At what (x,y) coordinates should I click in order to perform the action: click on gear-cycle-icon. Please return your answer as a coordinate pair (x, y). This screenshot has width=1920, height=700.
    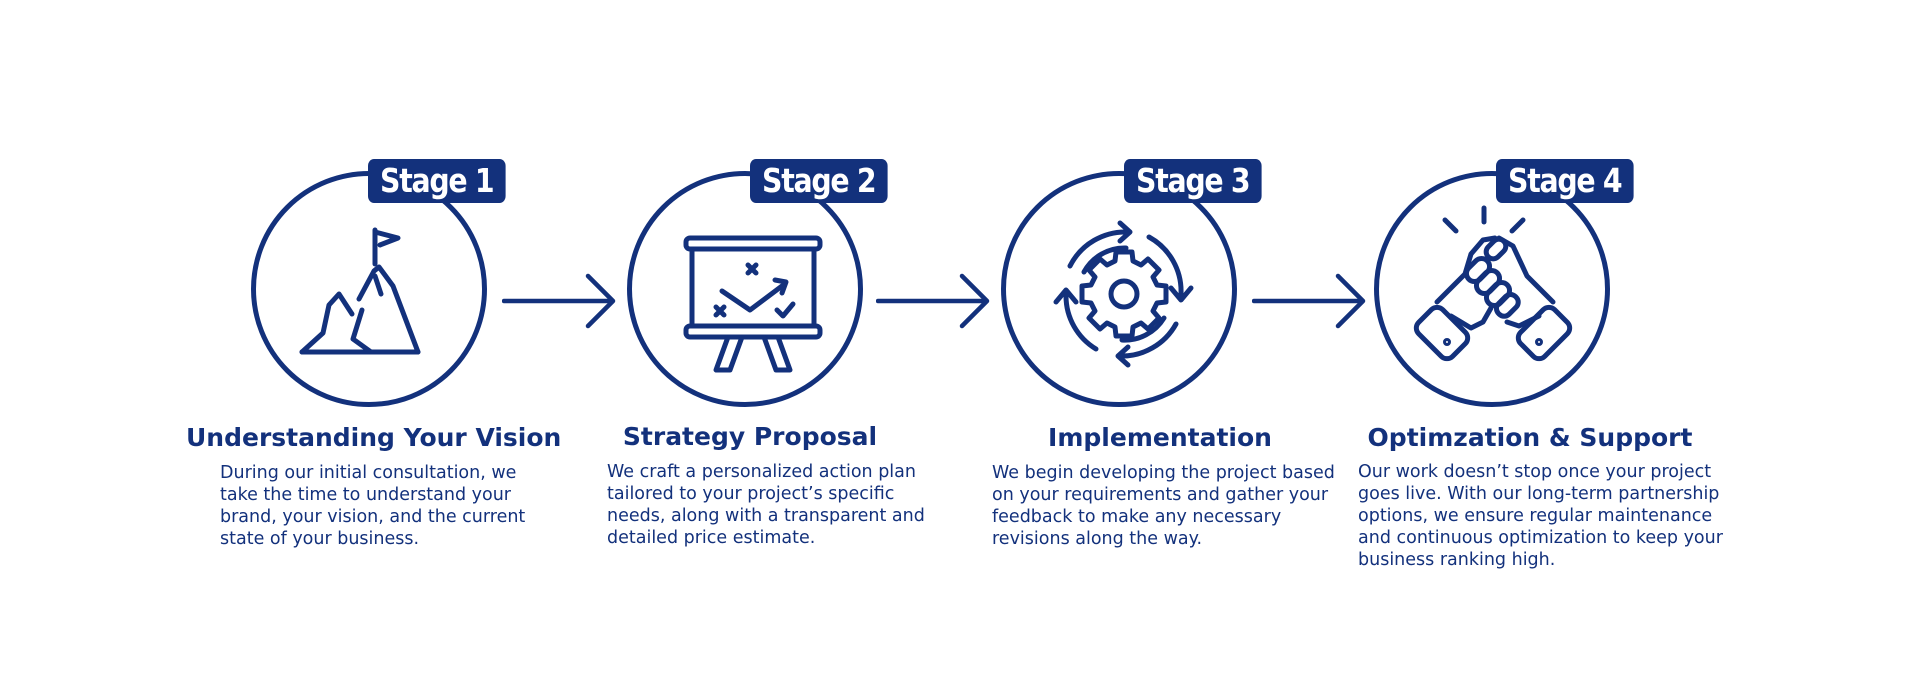
    Looking at the image, I should click on (1123, 294).